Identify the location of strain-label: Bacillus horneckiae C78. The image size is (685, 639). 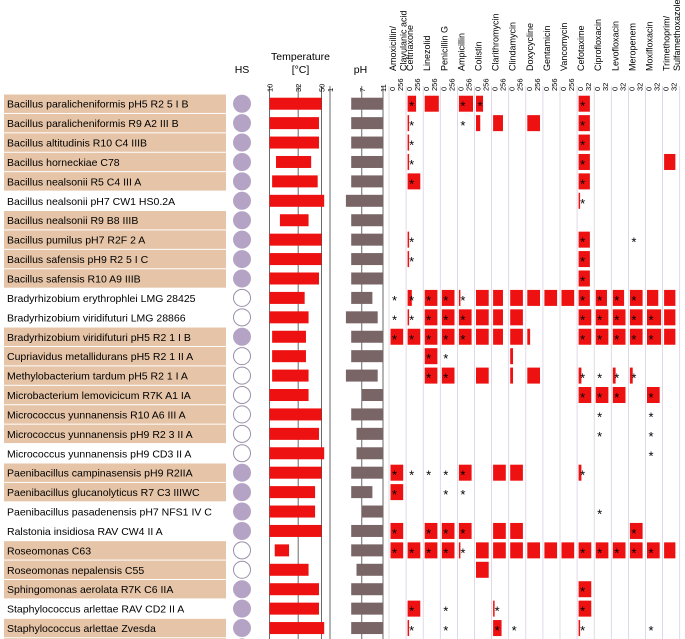
(63, 163).